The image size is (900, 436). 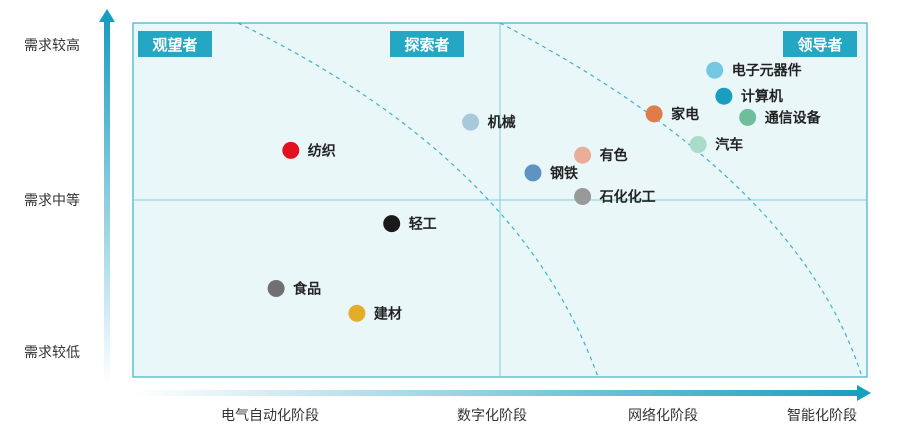 What do you see at coordinates (614, 155) in the screenshot?
I see `data-point-label: 有色` at bounding box center [614, 155].